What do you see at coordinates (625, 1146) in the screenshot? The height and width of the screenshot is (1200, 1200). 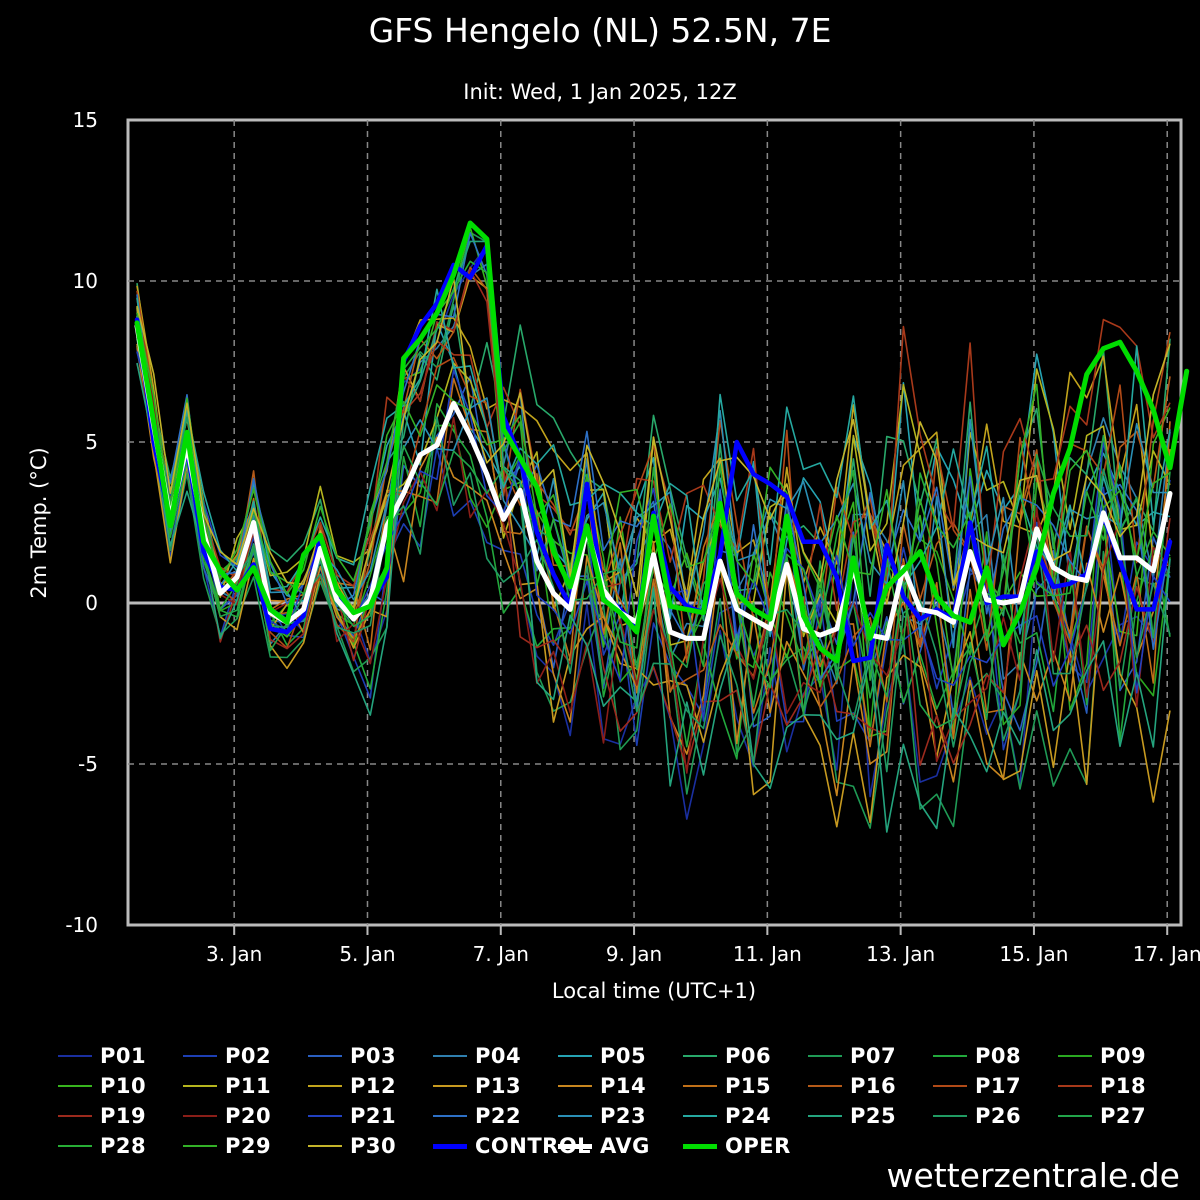 I see `legend-label: AVG` at bounding box center [625, 1146].